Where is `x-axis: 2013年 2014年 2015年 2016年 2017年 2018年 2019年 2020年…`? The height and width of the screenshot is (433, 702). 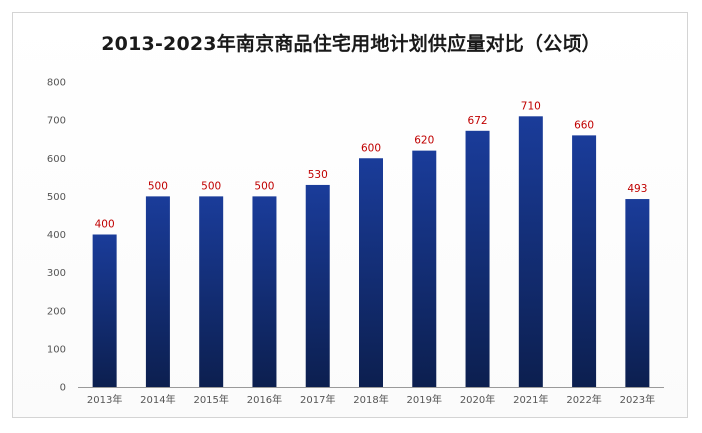
x-axis: 2013年 2014年 2015年 2016年 2017年 2018年 2019年 2020年… is located at coordinates (371, 396).